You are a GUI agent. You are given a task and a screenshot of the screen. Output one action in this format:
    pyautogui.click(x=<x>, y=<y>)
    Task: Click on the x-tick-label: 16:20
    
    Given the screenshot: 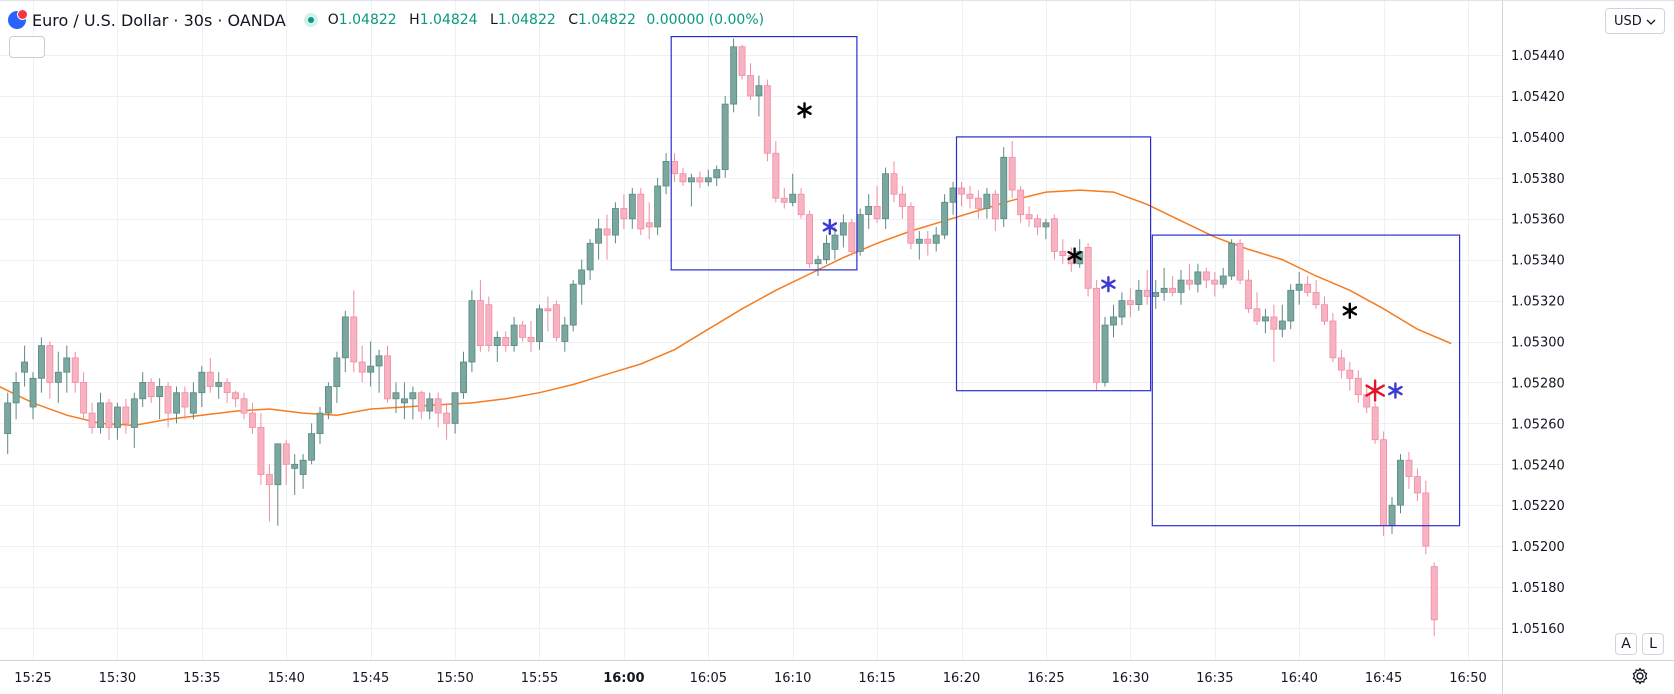 What is the action you would take?
    pyautogui.click(x=961, y=678)
    